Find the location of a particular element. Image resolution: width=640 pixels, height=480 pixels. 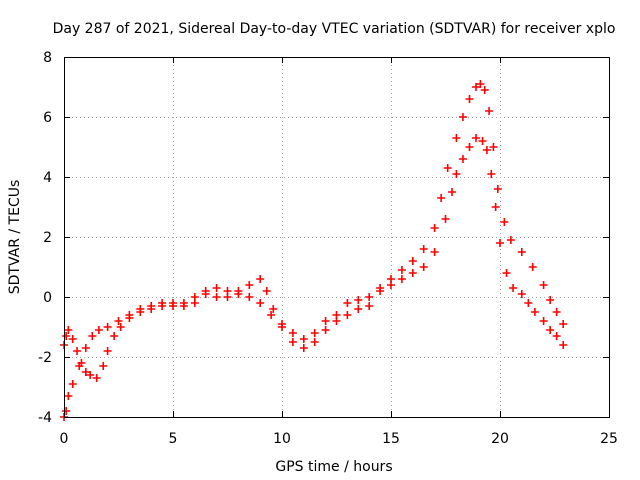

y-tick-label: 2 is located at coordinates (47, 238).